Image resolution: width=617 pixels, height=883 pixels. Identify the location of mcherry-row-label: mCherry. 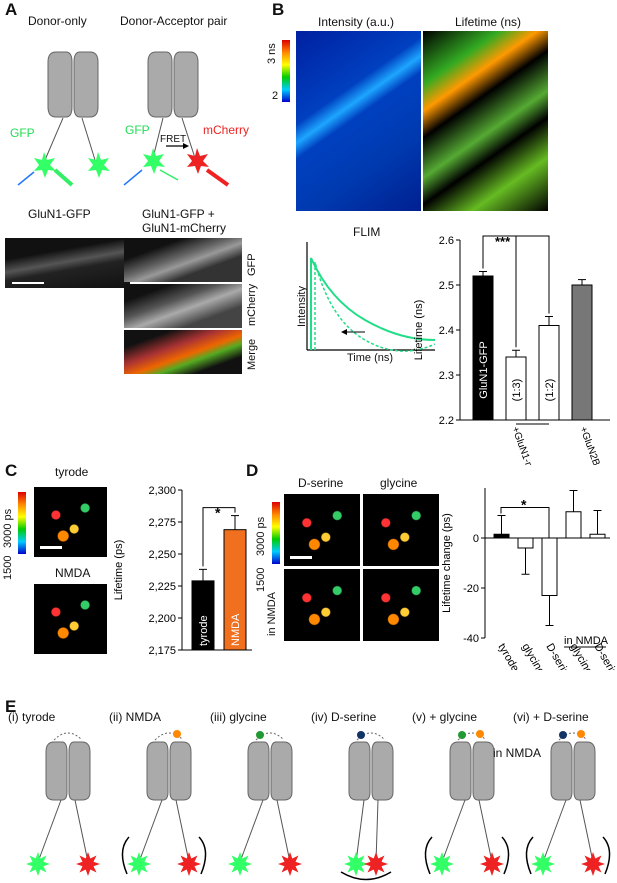
(252, 304).